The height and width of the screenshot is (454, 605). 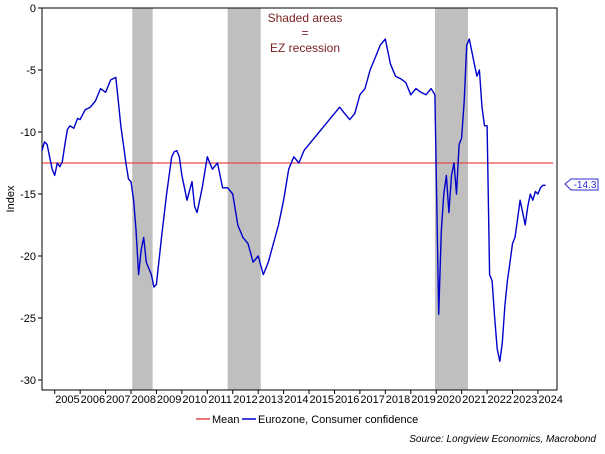 I want to click on legend-label-consumer-confidence: Eurozone, Consumer confidence, so click(x=338, y=420).